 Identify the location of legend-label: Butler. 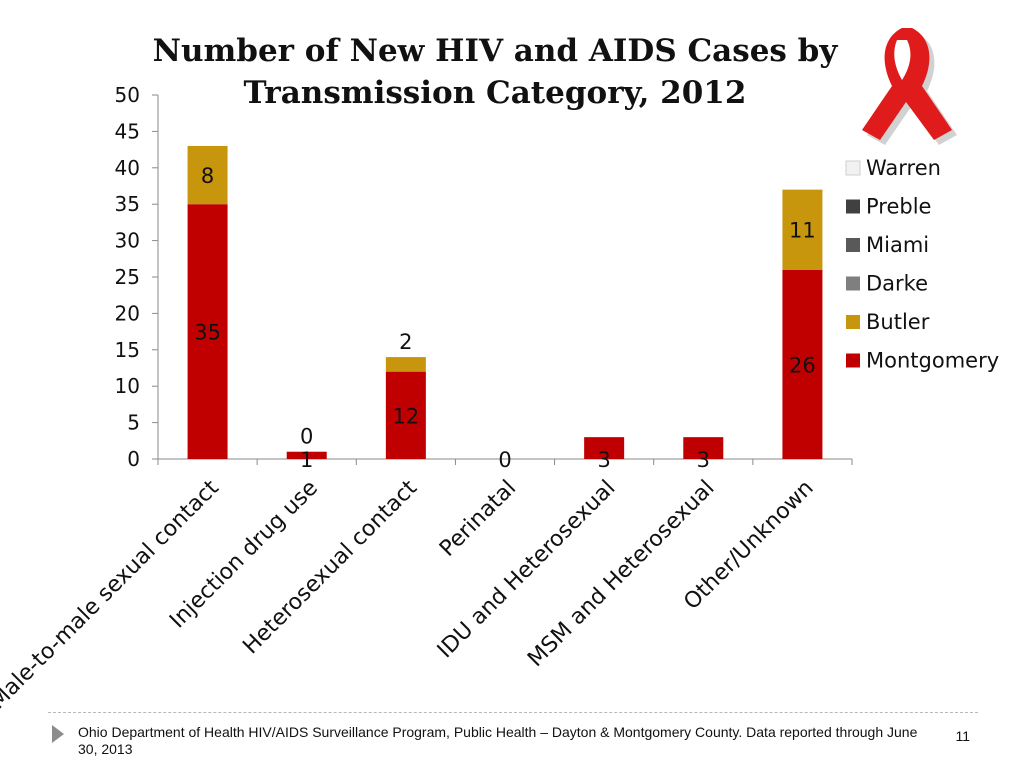
(898, 322).